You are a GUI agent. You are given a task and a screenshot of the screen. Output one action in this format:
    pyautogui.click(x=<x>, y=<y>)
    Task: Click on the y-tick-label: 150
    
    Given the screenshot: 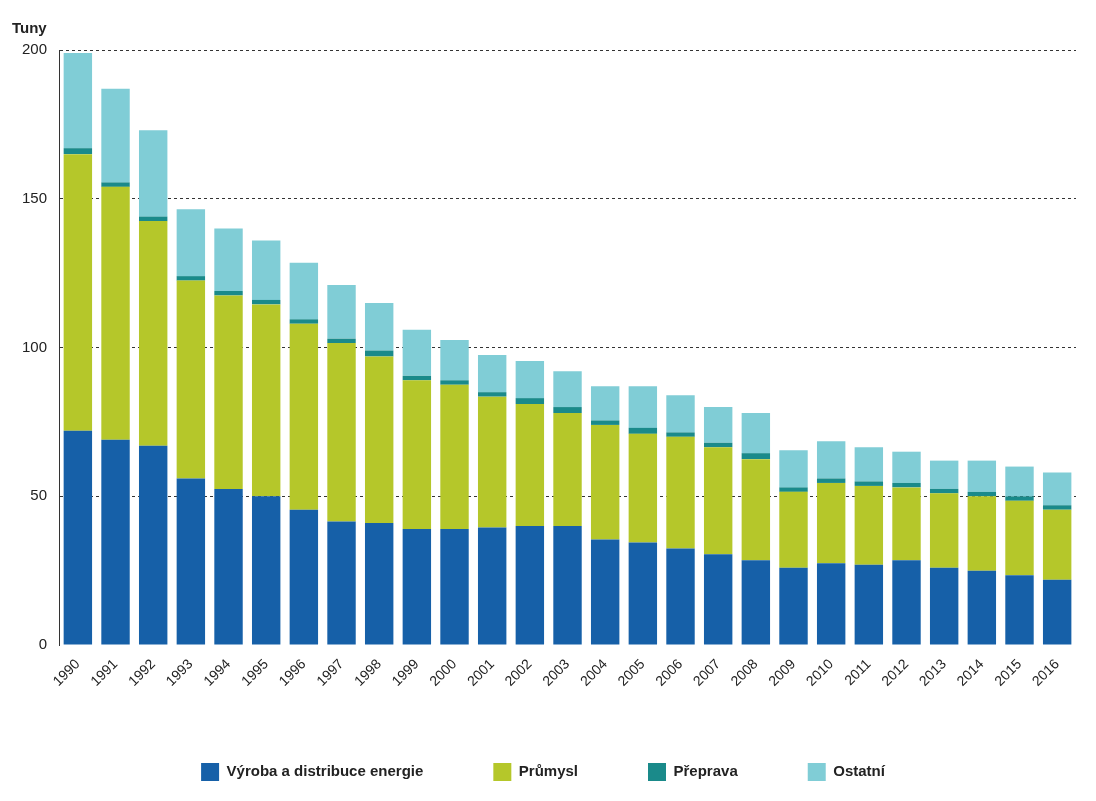 What is the action you would take?
    pyautogui.click(x=35, y=197)
    